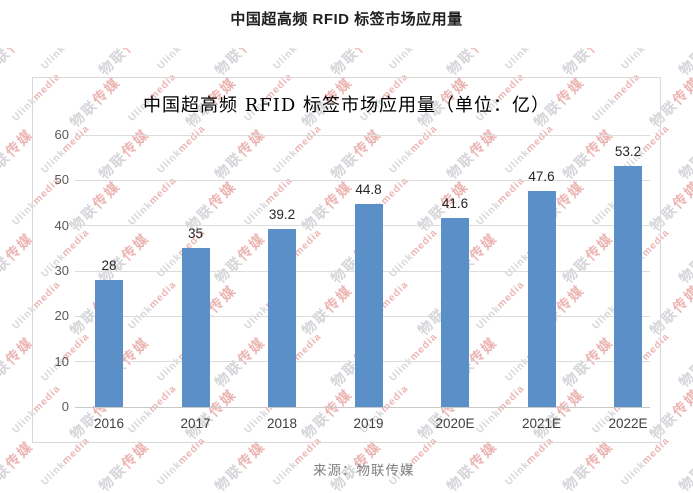 This screenshot has height=493, width=693. What do you see at coordinates (628, 423) in the screenshot?
I see `x-tick-label: 2022E` at bounding box center [628, 423].